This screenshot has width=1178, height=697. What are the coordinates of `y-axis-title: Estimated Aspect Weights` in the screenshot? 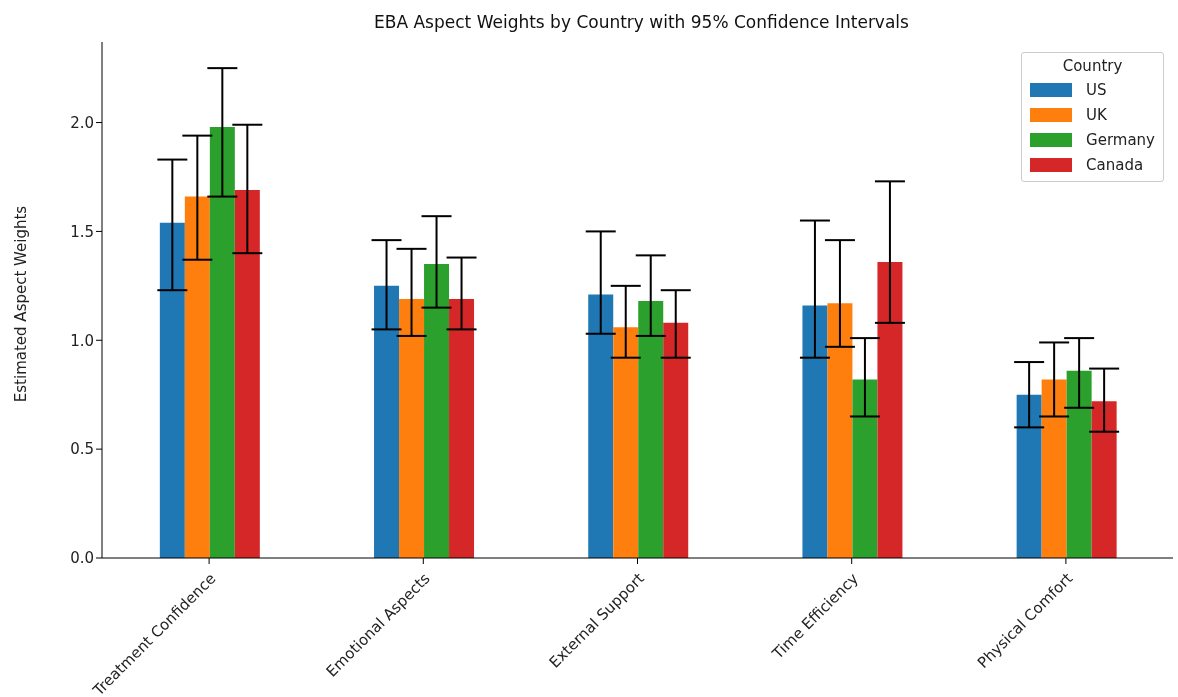 It's located at (21, 304).